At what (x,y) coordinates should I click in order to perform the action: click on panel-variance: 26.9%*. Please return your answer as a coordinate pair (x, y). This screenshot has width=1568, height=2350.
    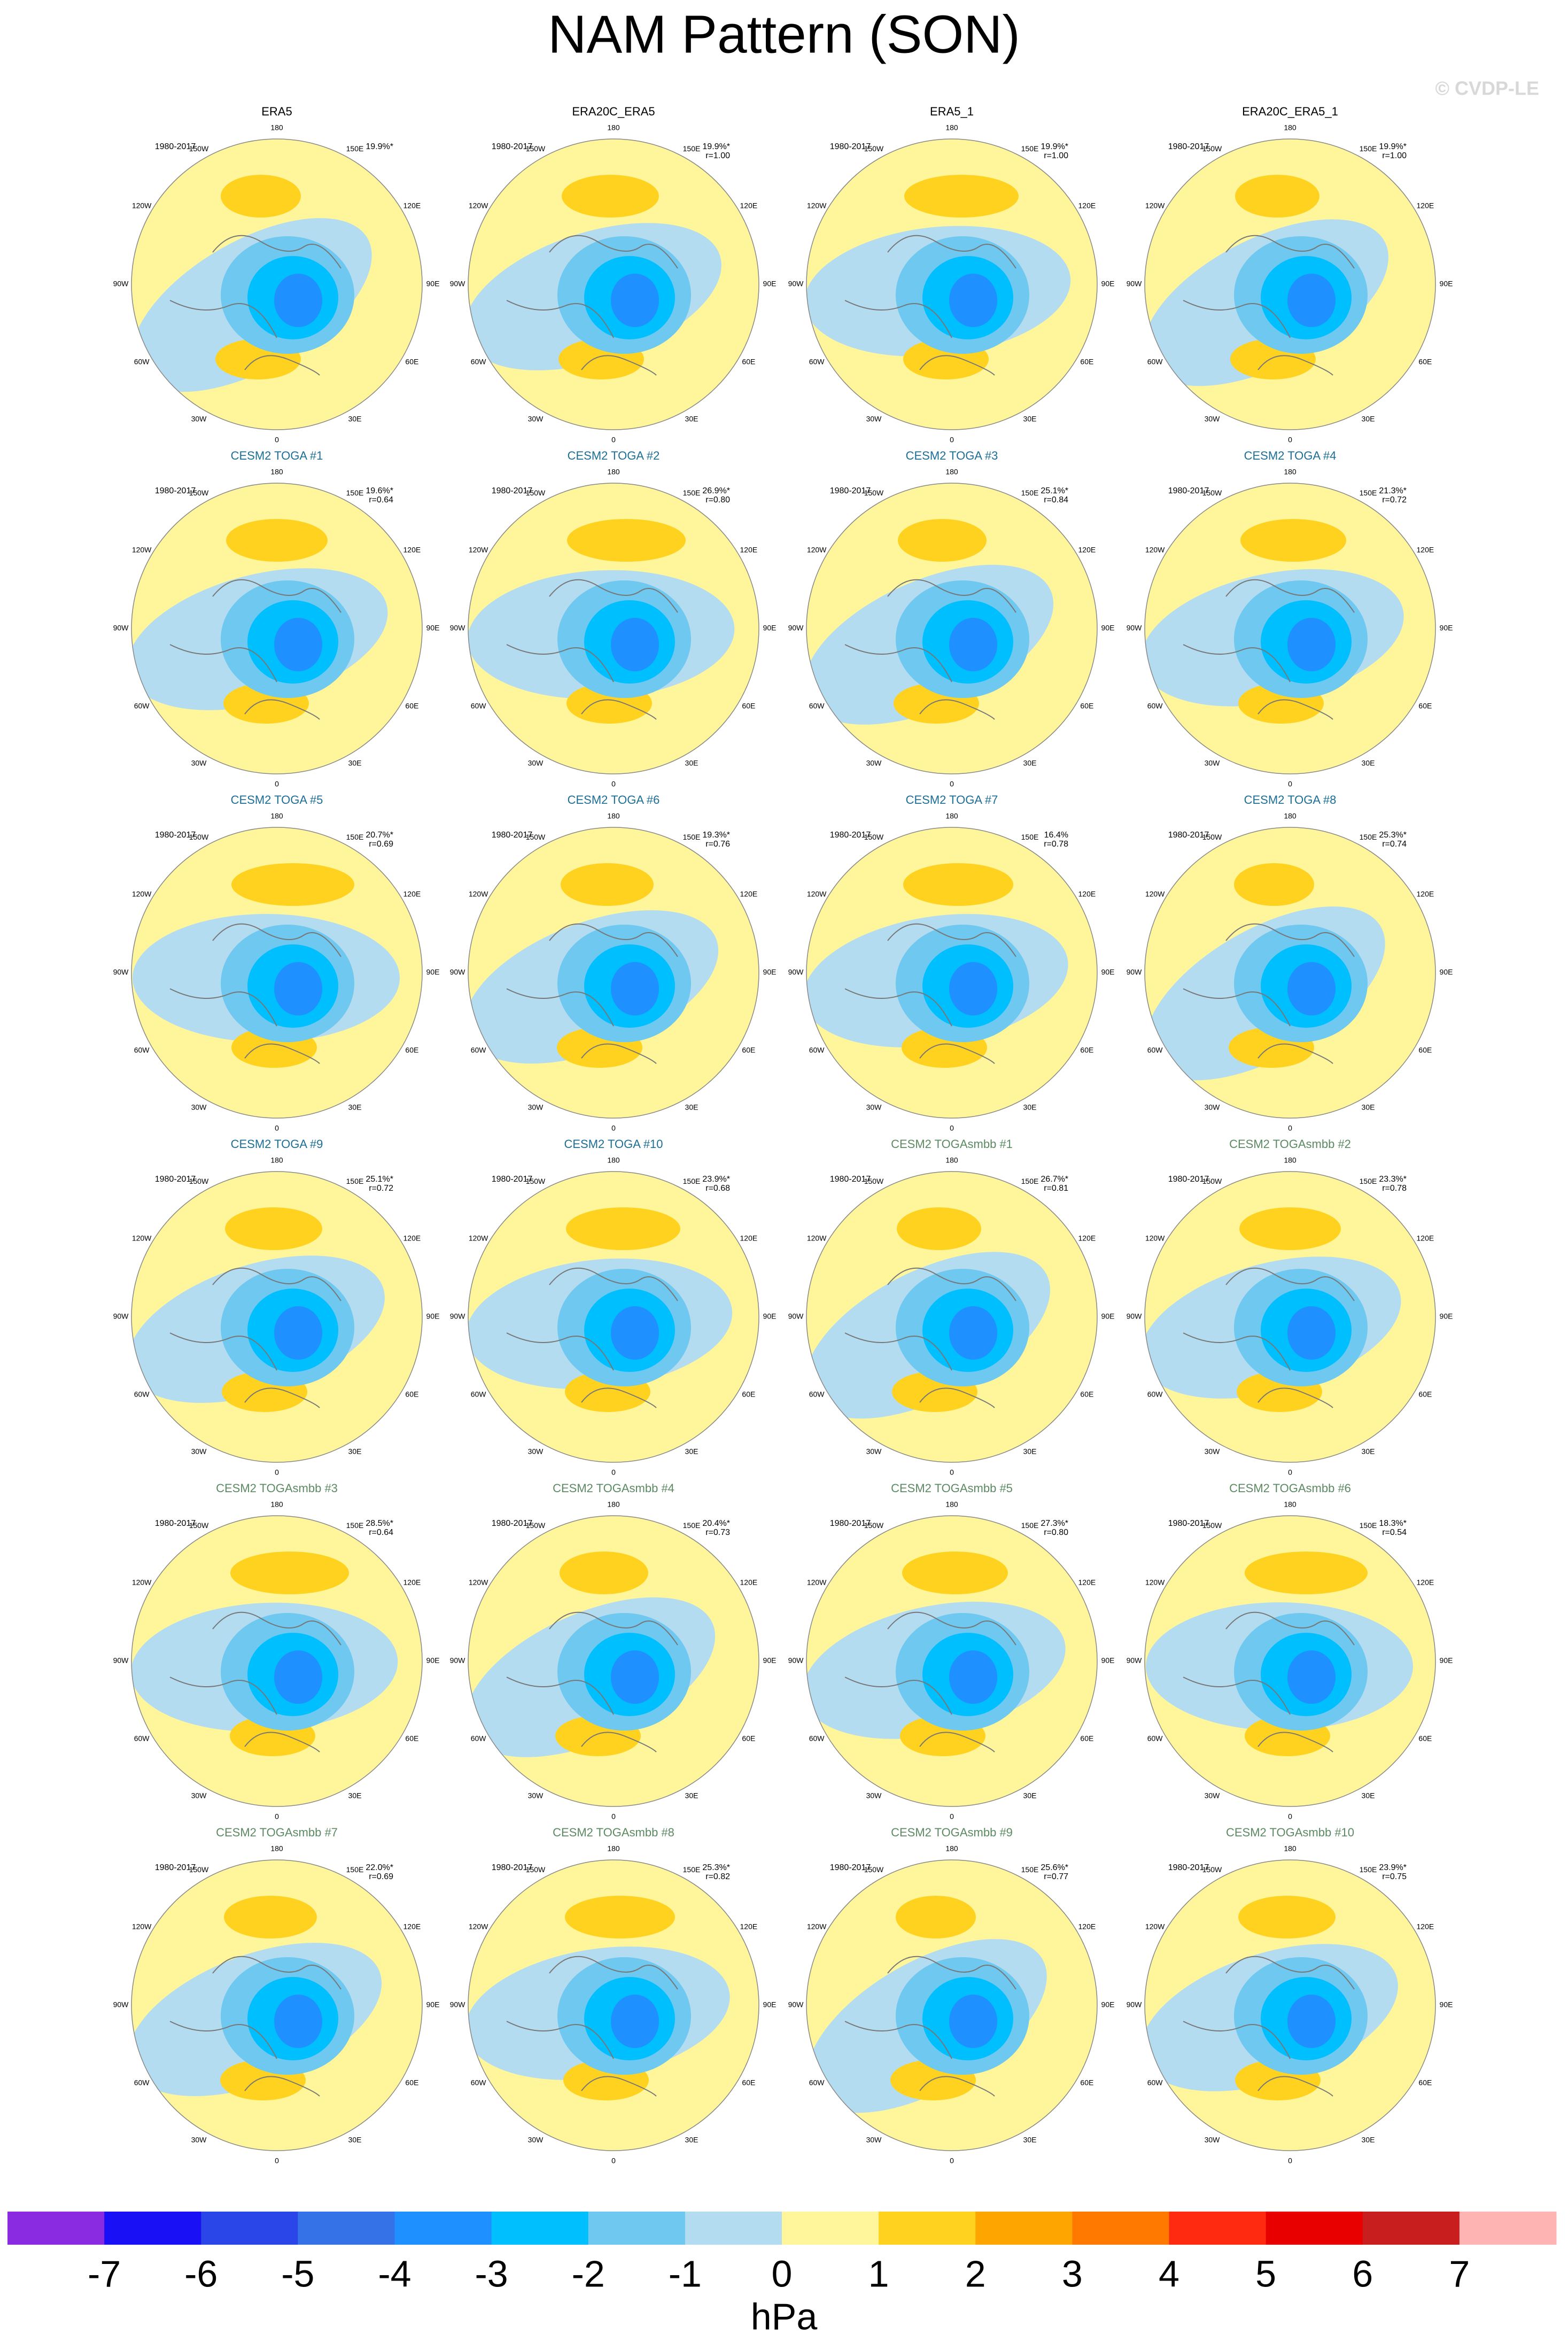
    Looking at the image, I should click on (716, 491).